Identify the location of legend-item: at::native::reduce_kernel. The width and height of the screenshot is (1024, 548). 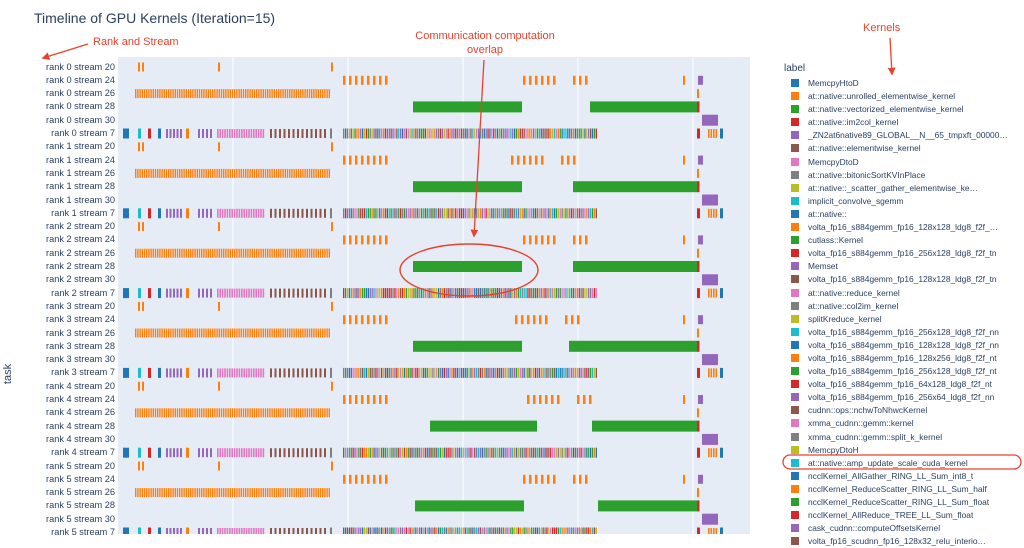
(902, 293).